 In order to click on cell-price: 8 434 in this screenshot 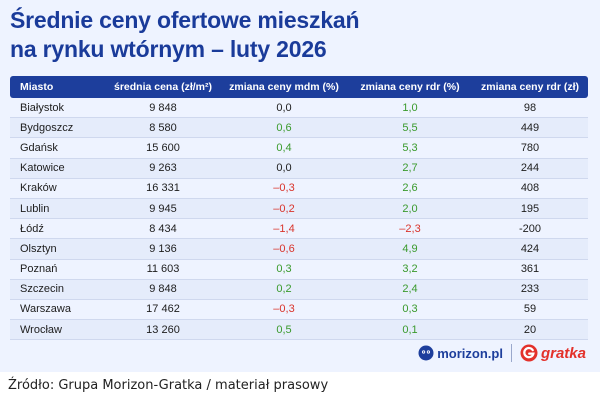, I will do `click(163, 229)`.